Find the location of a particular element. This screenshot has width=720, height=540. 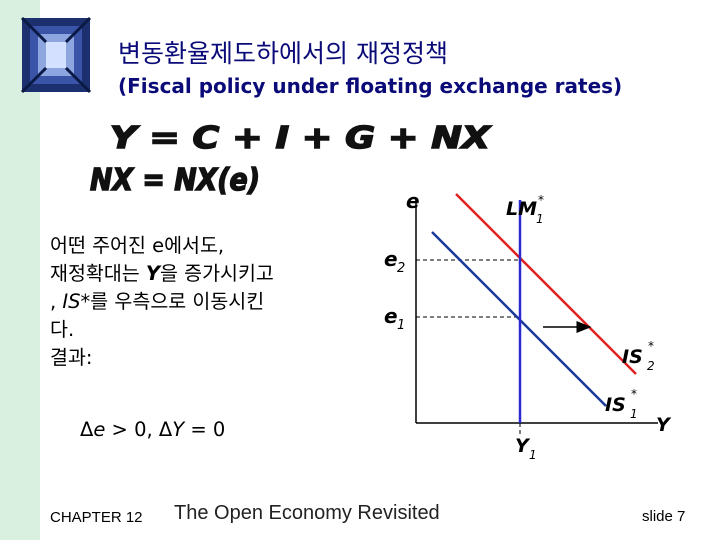

is2-star: * is located at coordinates (651, 346).